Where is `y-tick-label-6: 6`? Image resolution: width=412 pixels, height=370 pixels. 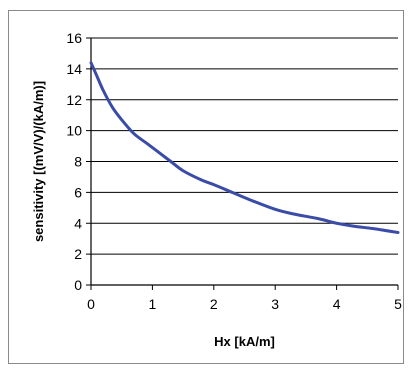 y-tick-label-6: 6 is located at coordinates (78, 192).